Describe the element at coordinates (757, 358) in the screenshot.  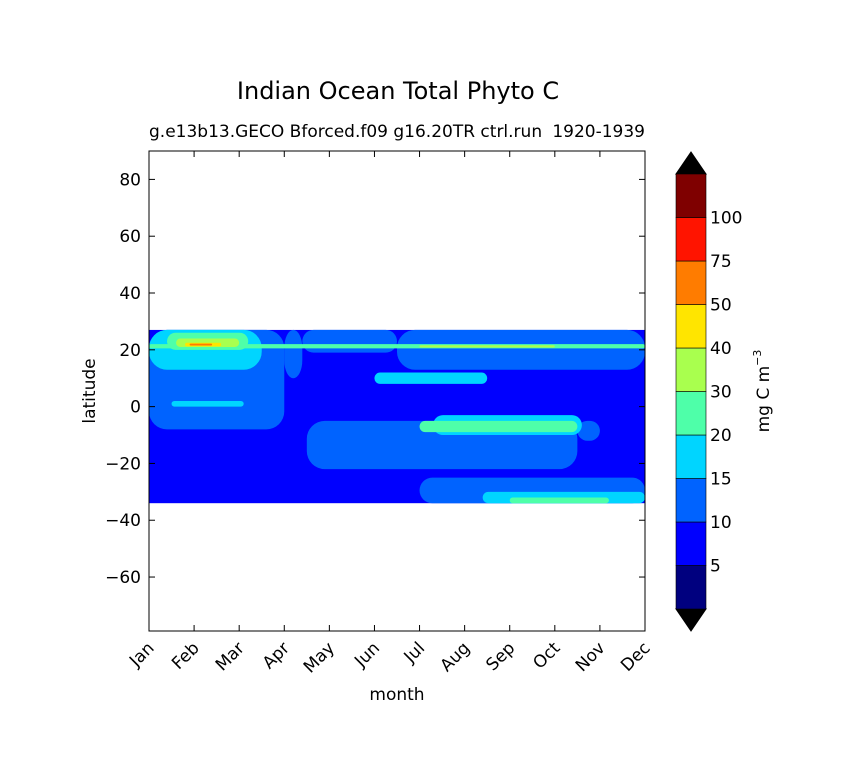
I see `colorbar-unit-exponent: −3` at that location.